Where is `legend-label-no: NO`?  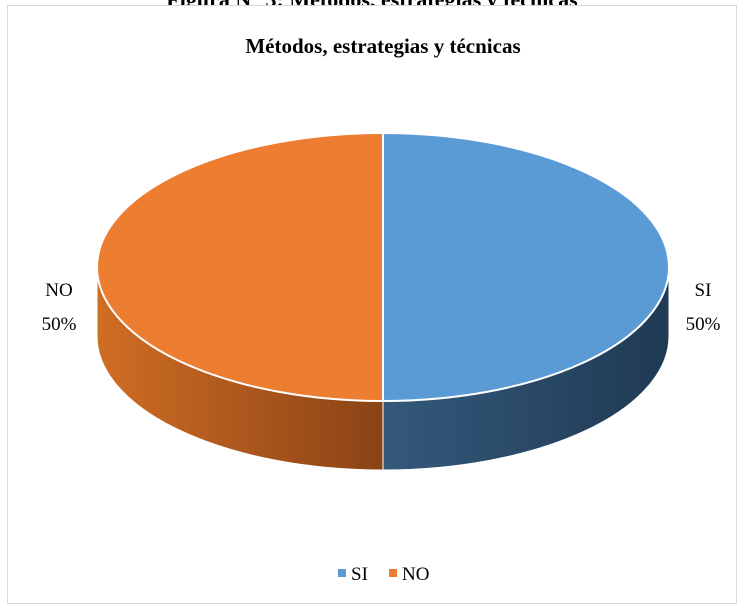
legend-label-no: NO is located at coordinates (415, 574).